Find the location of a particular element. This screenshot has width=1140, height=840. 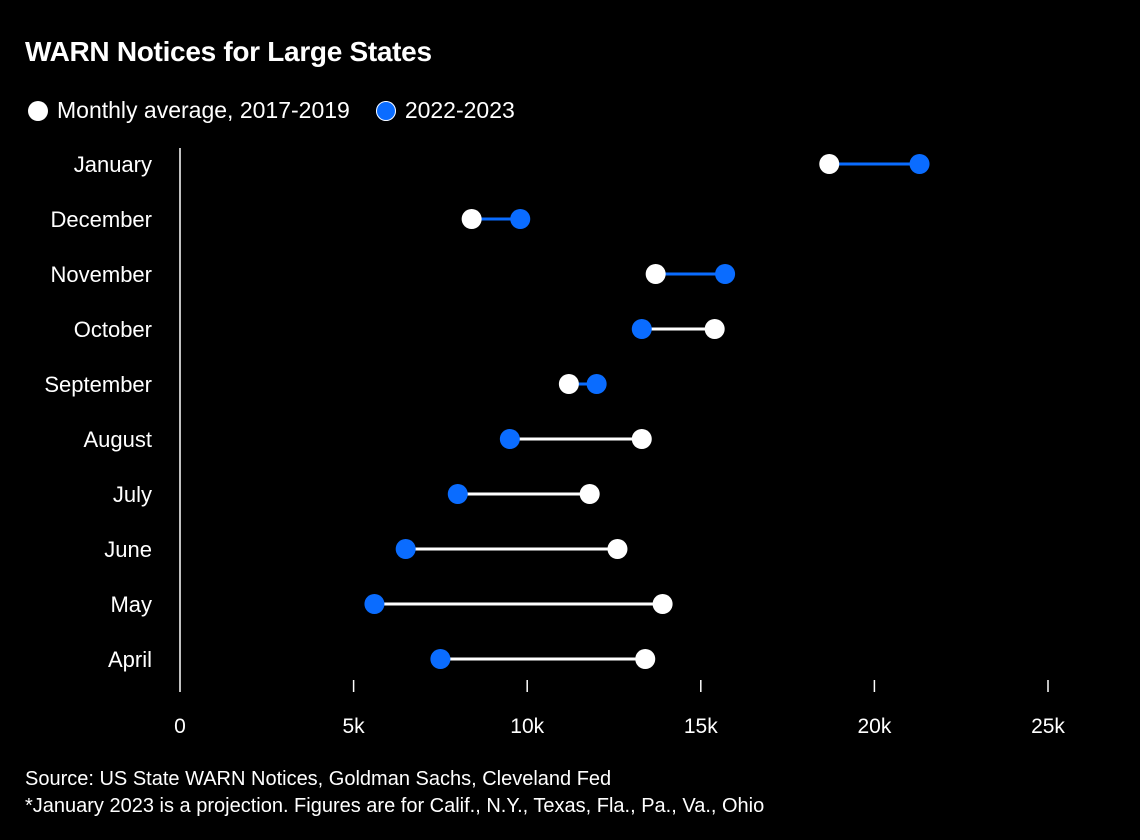

y-category-label: May is located at coordinates (131, 604).